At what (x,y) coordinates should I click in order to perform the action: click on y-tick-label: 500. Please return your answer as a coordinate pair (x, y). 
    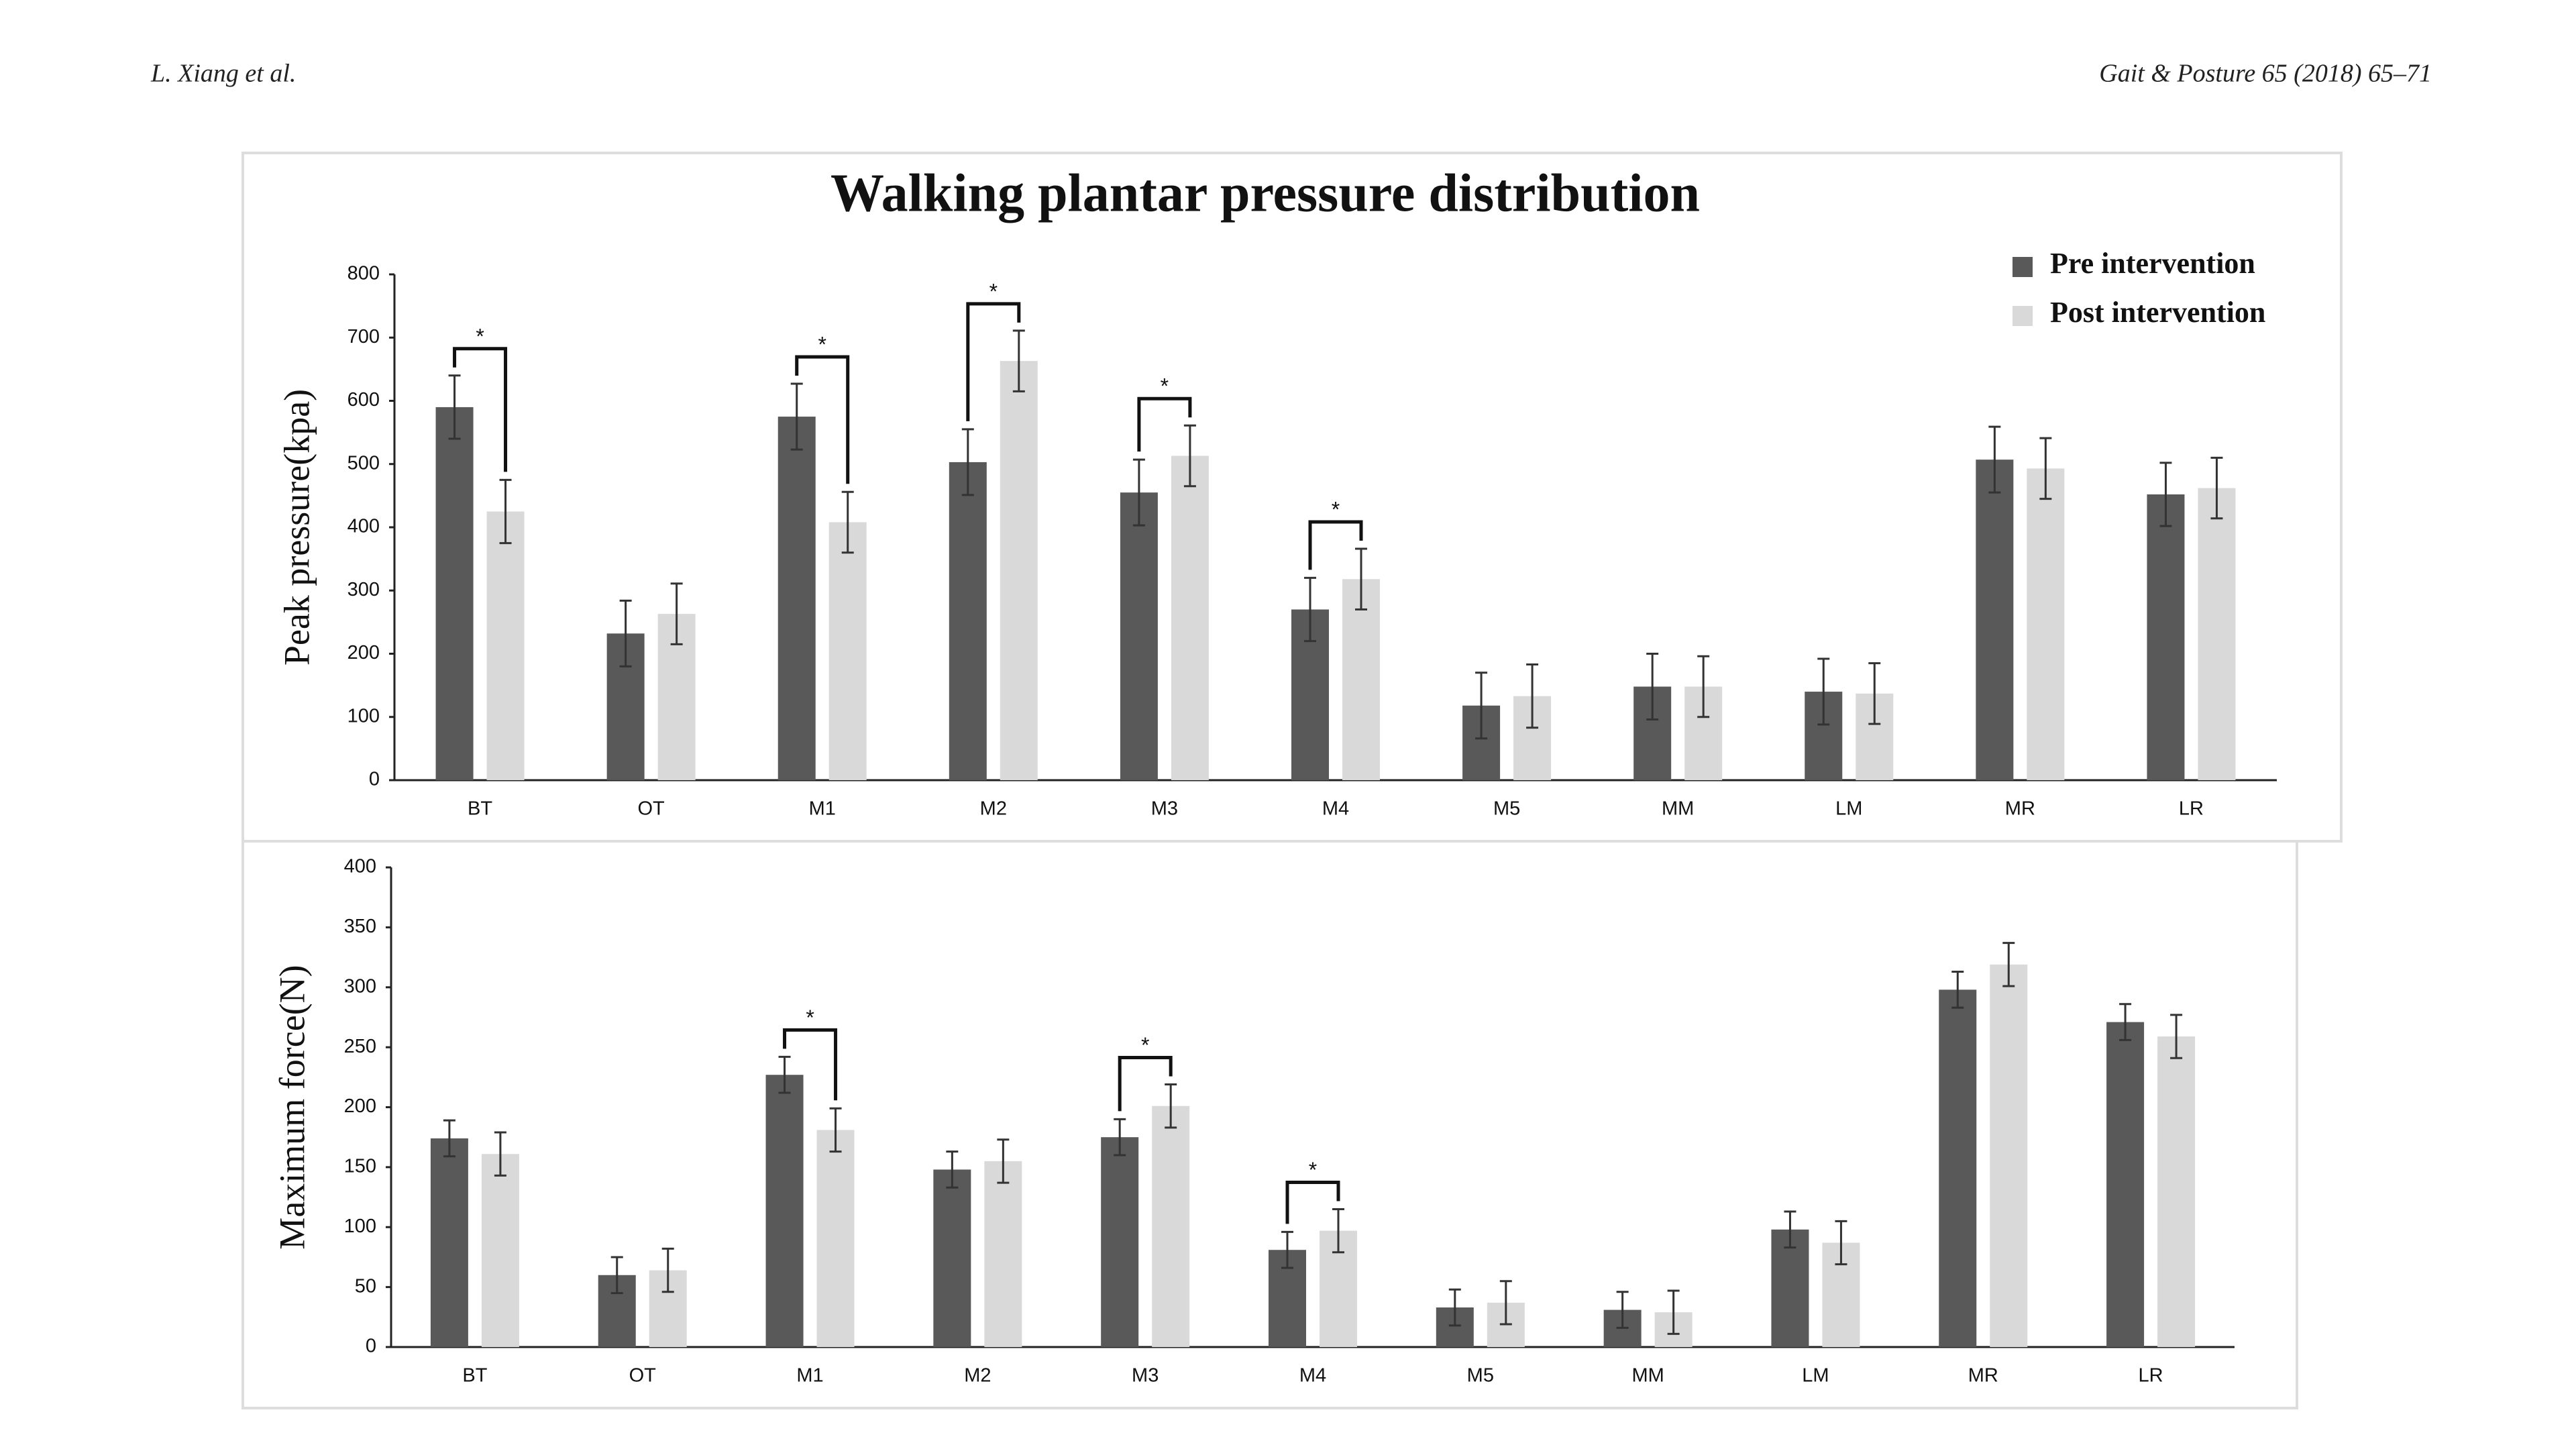
    Looking at the image, I should click on (363, 463).